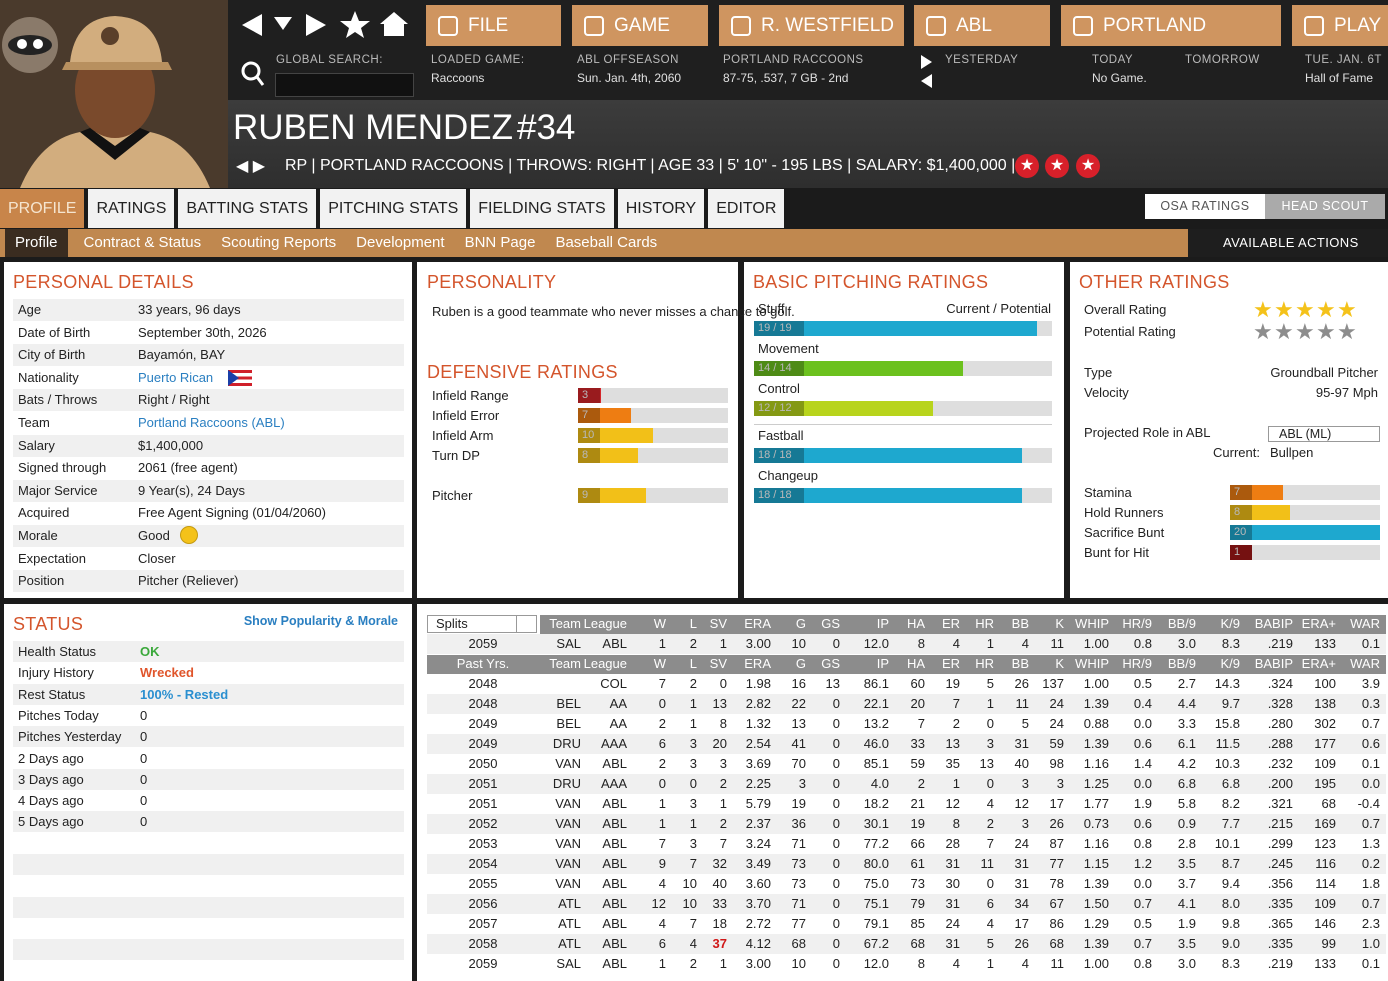 This screenshot has height=981, width=1388. Describe the element at coordinates (52, 694) in the screenshot. I see `status-label: Rest Status` at that location.